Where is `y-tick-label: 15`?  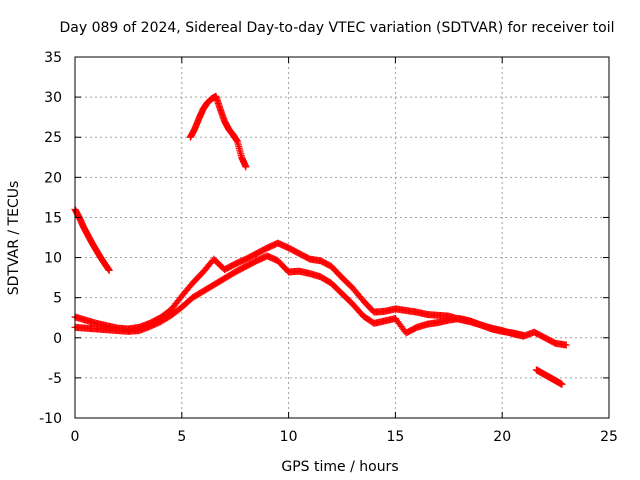 y-tick-label: 15 is located at coordinates (53, 218).